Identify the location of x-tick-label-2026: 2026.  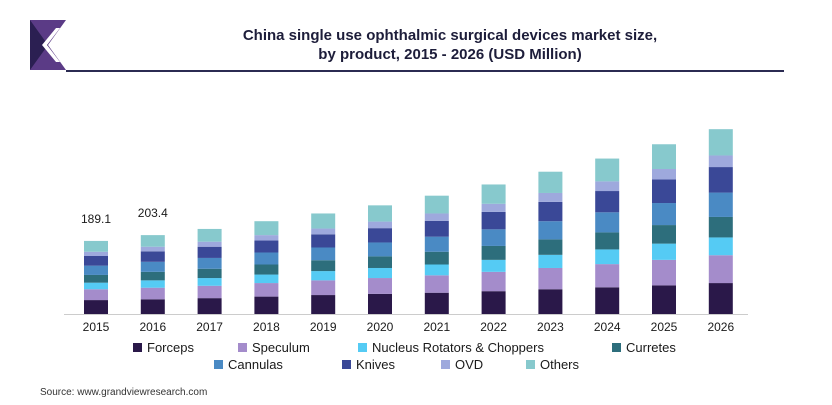
(720, 327).